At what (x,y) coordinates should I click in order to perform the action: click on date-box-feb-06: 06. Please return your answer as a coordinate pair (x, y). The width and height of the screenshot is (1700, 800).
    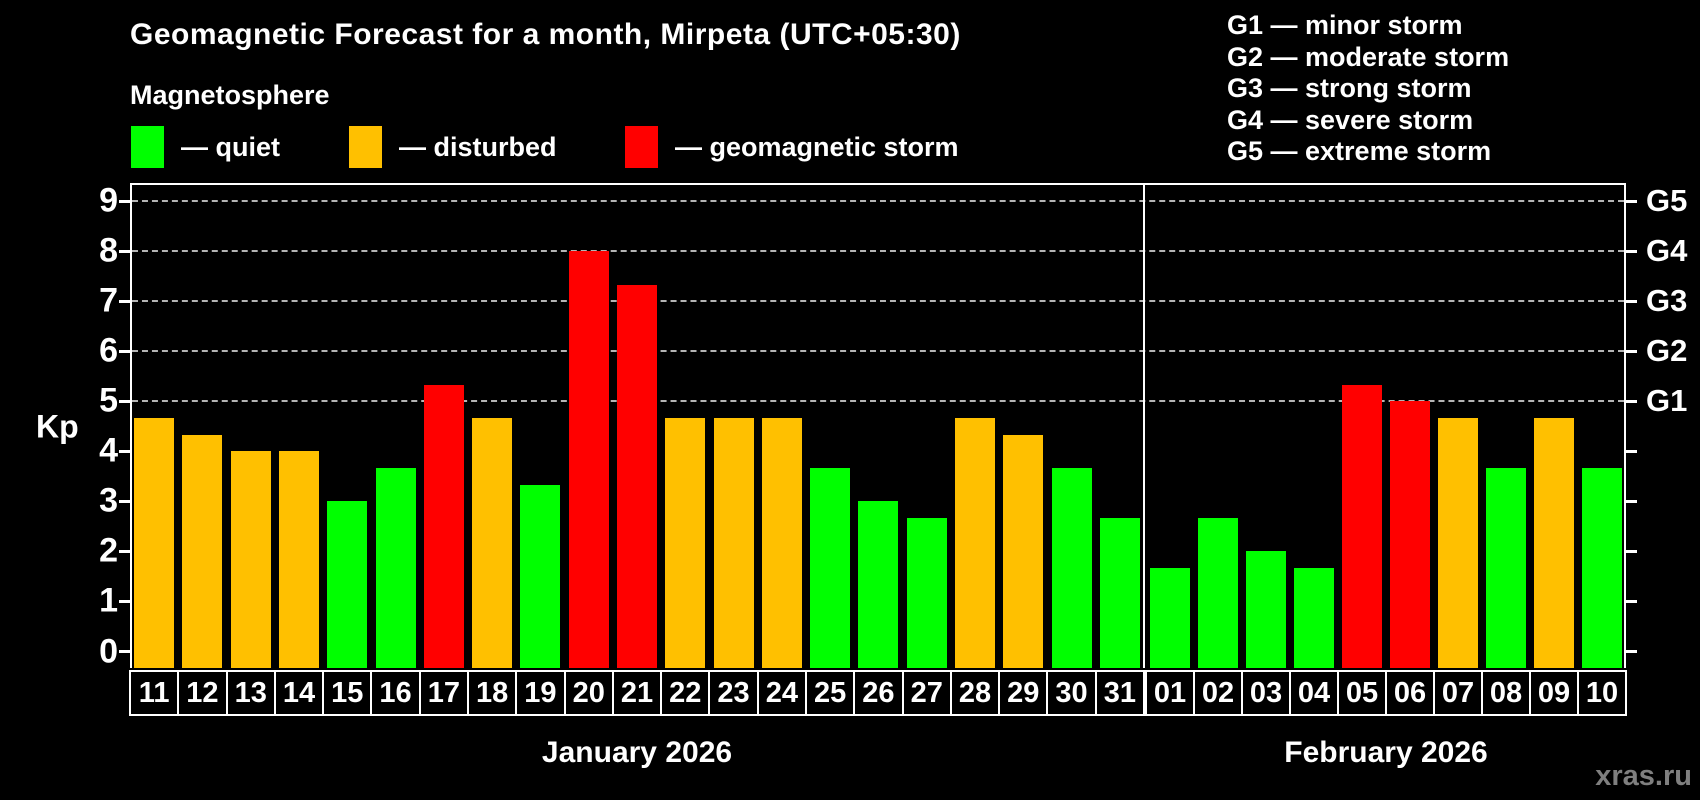
    Looking at the image, I should click on (1410, 693).